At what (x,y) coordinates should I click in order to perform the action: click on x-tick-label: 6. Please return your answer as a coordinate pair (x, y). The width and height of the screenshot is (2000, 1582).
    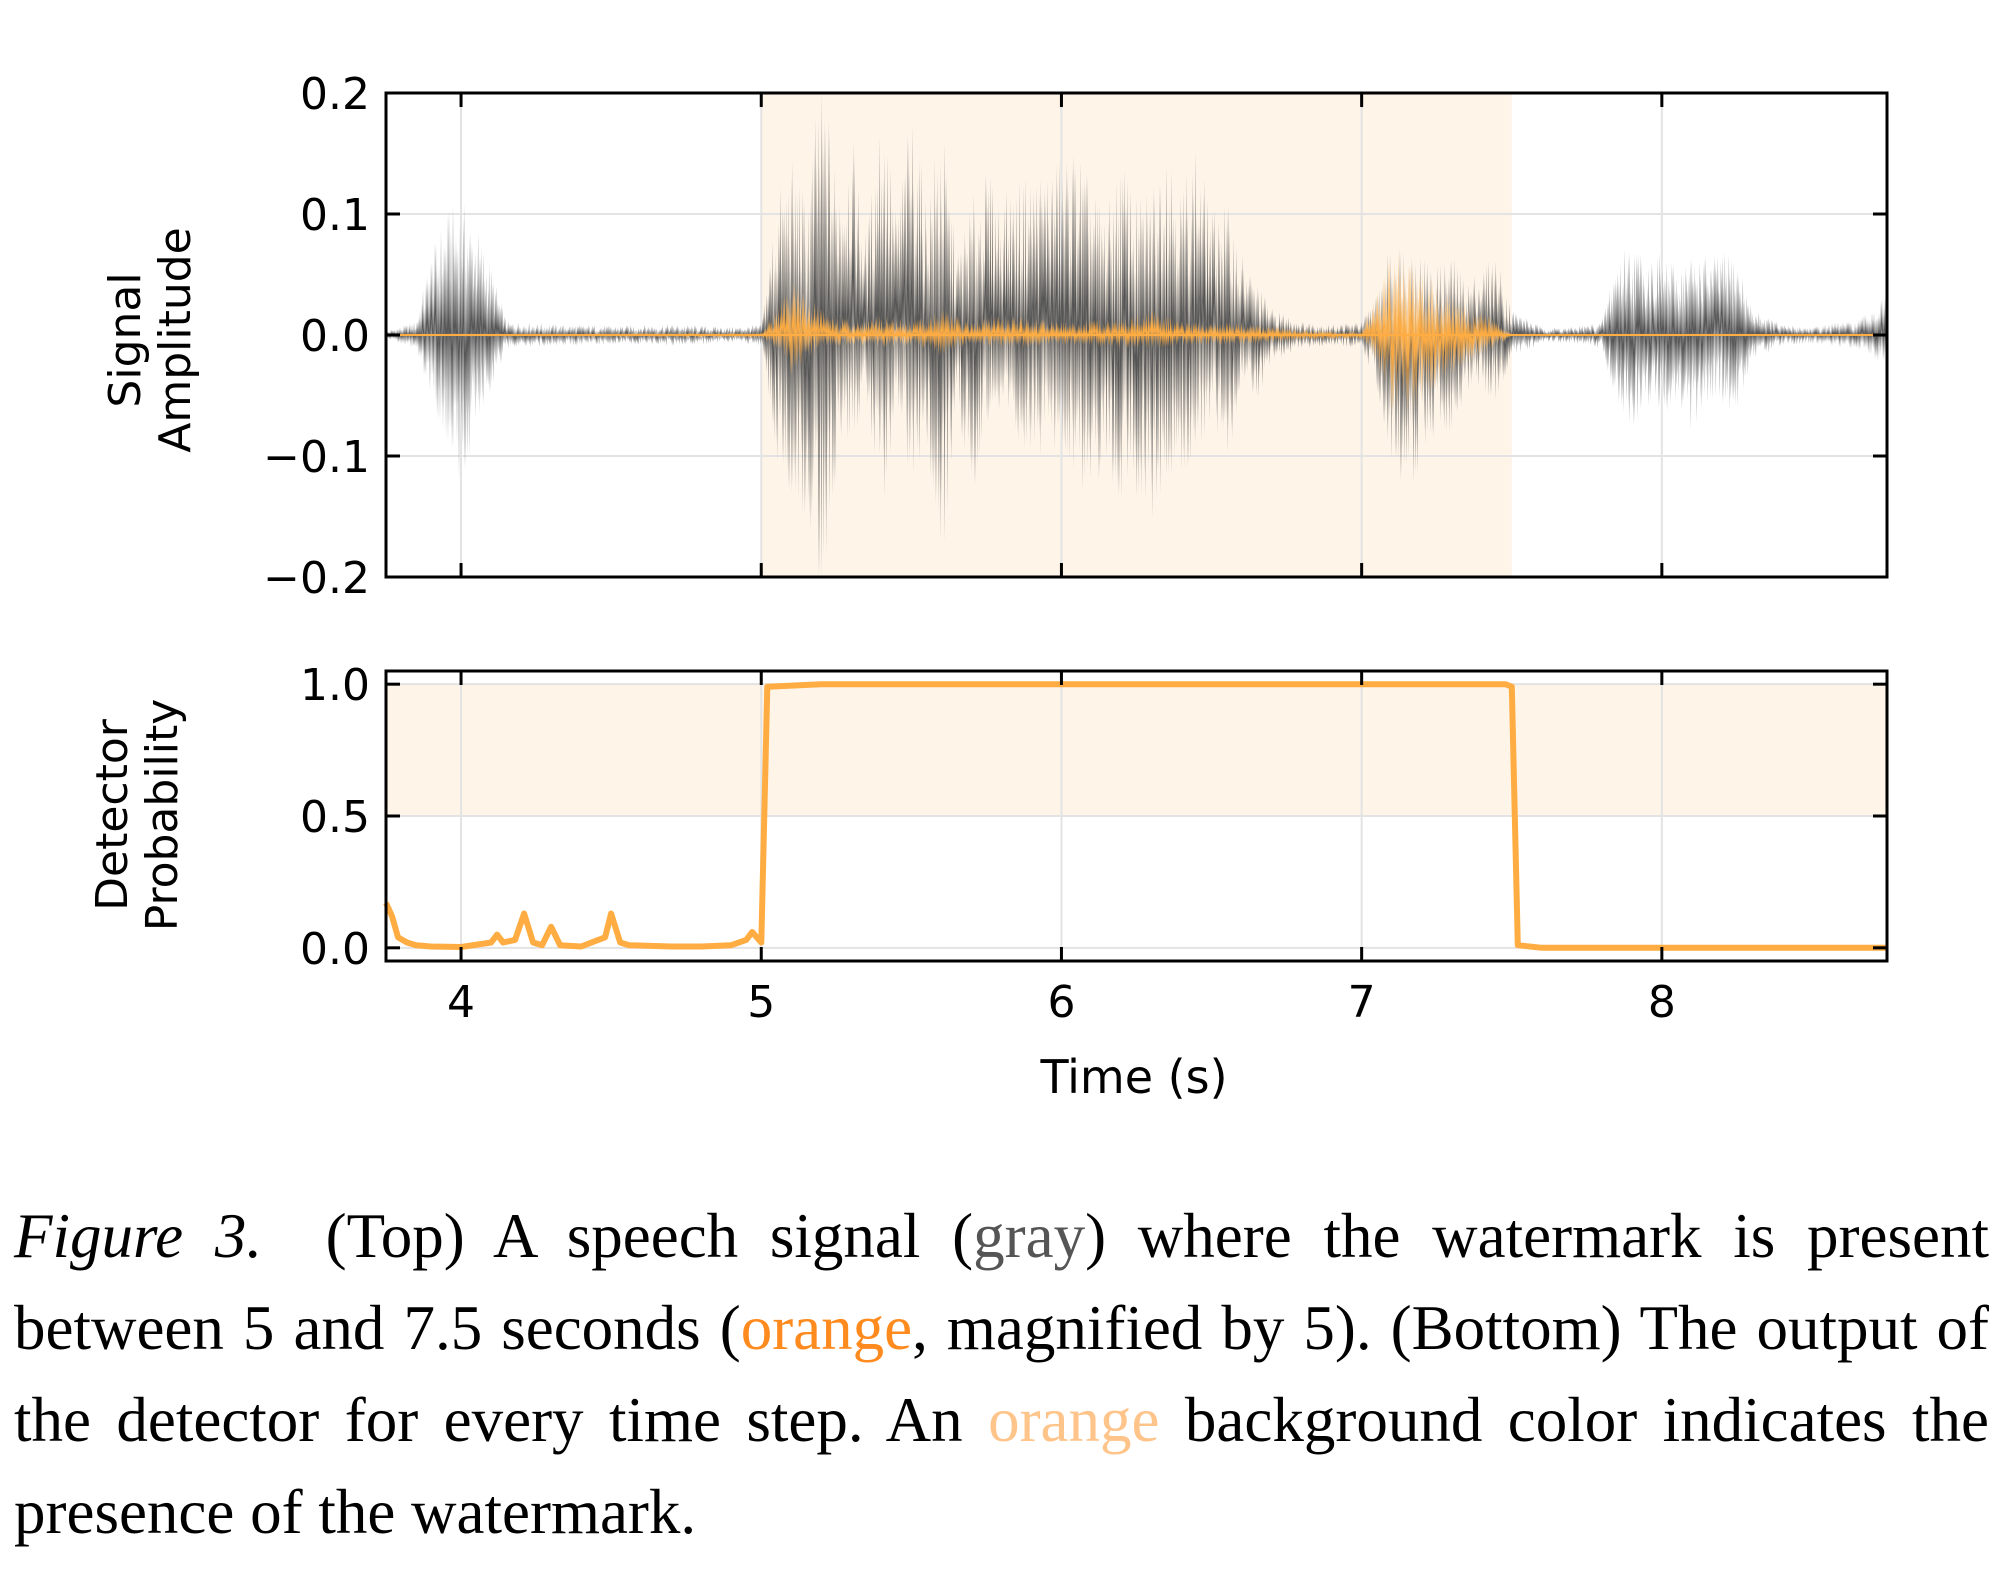
    Looking at the image, I should click on (1061, 1002).